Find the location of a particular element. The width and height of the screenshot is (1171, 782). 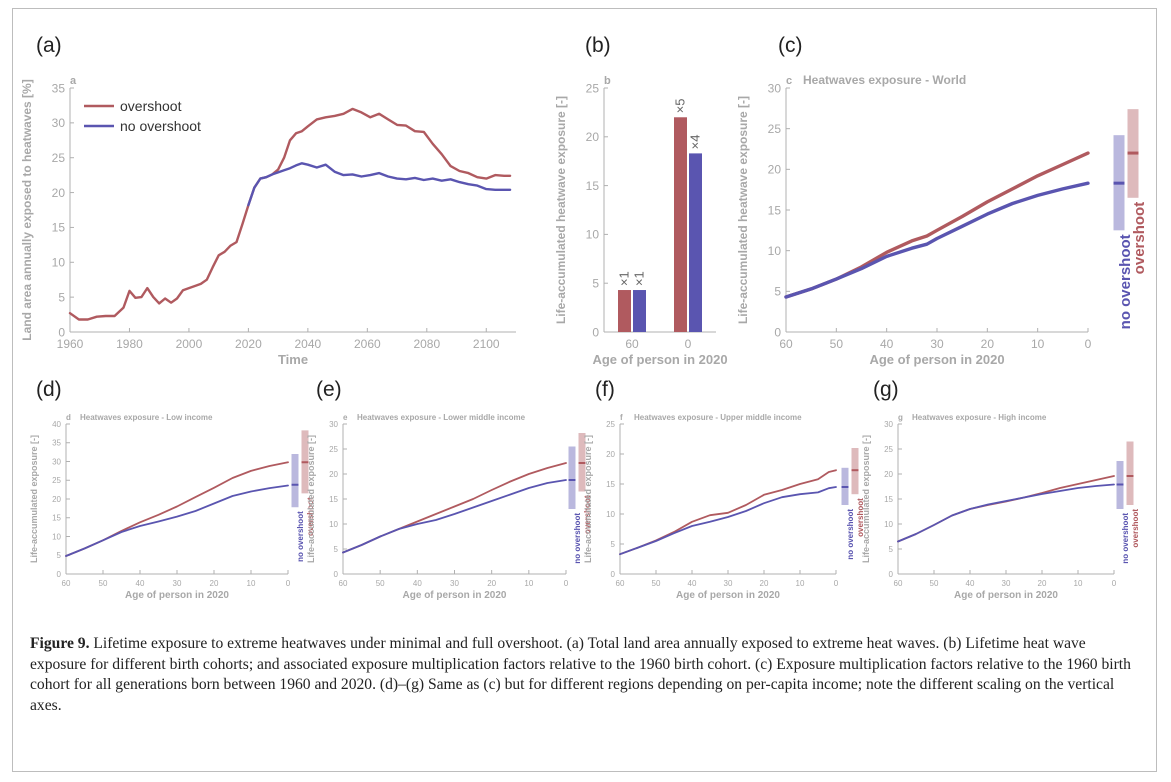

series-line-overshoot-g is located at coordinates (1006, 509).